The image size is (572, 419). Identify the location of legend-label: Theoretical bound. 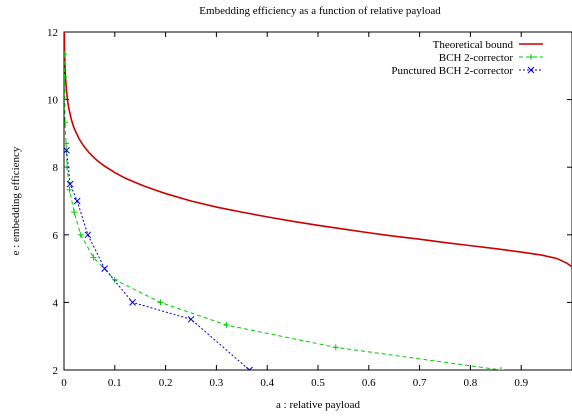
(473, 45).